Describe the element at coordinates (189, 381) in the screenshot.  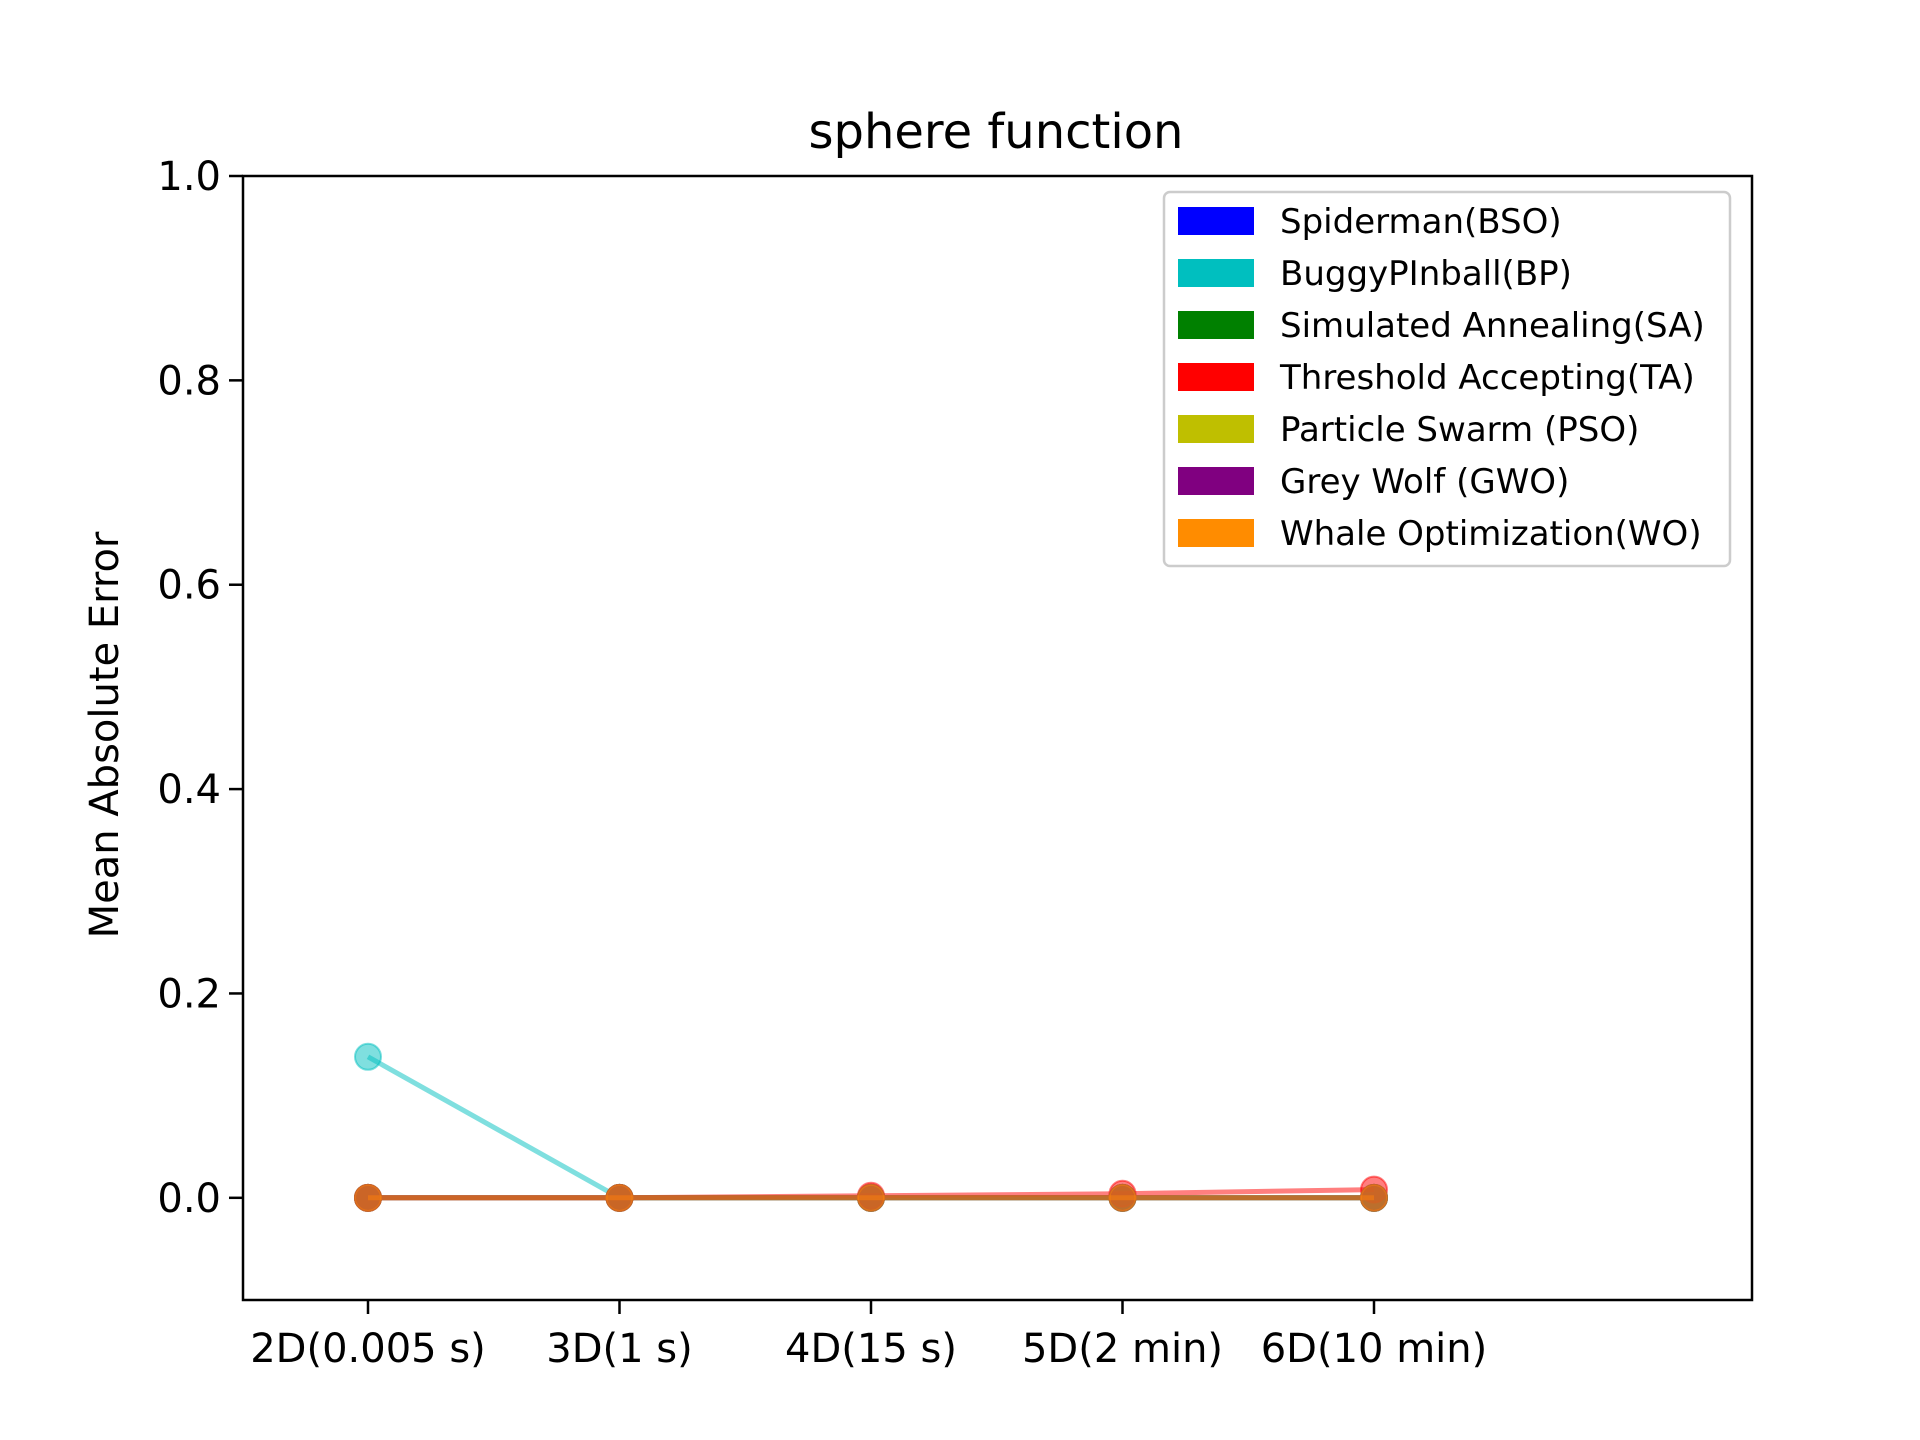
I see `y-tick-label: 0.8` at that location.